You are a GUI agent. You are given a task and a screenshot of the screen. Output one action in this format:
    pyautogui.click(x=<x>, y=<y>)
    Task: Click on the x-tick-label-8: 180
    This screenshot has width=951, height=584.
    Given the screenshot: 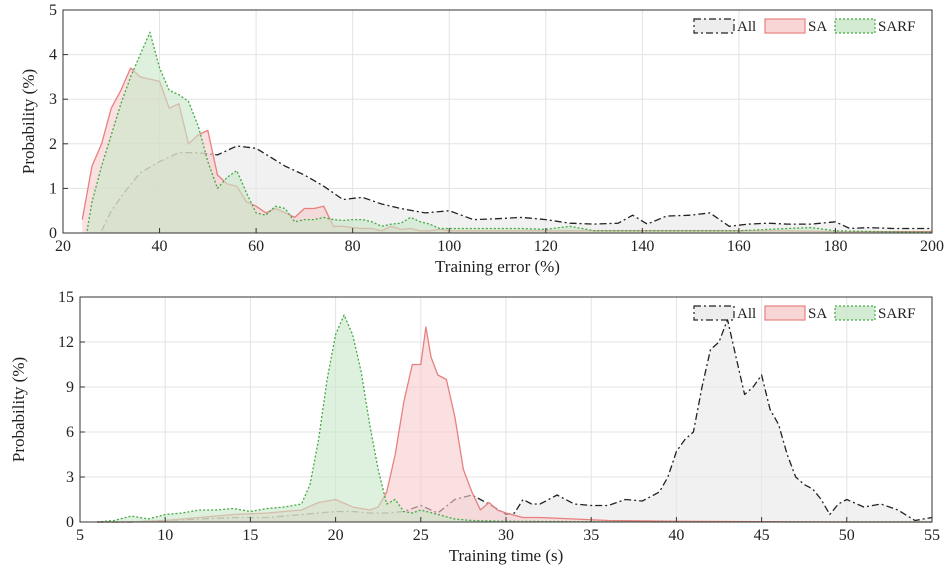 What is the action you would take?
    pyautogui.click(x=835, y=246)
    